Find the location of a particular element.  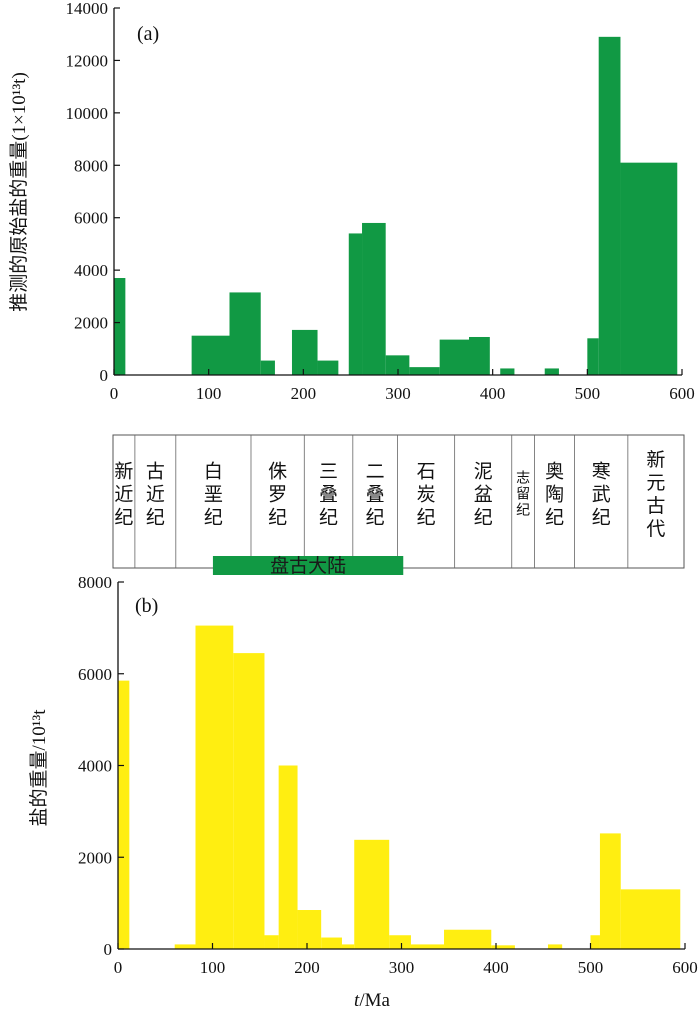

panel-a-ytick-label-14000: 14000 is located at coordinates (87, 9).